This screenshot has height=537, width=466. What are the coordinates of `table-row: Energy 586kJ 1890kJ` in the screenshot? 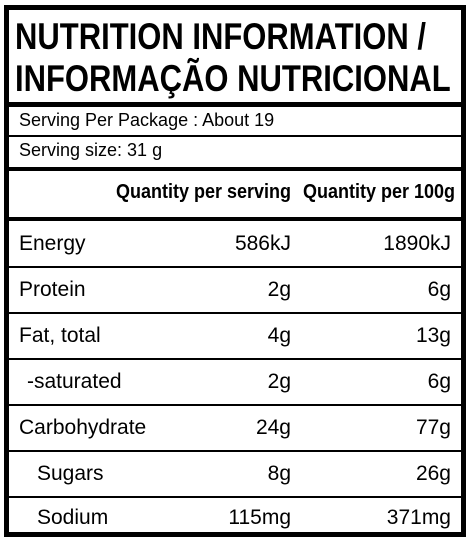 It's located at (235, 243).